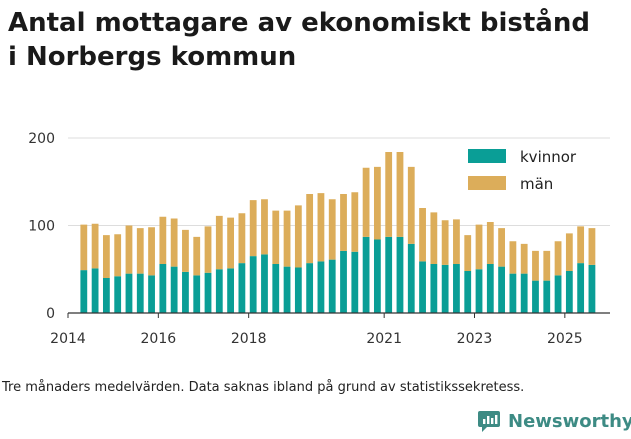 This screenshot has height=439, width=631. Describe the element at coordinates (299, 23) in the screenshot. I see `title-line-1: Antal mottagare av ekonomiskt bistånd` at that location.